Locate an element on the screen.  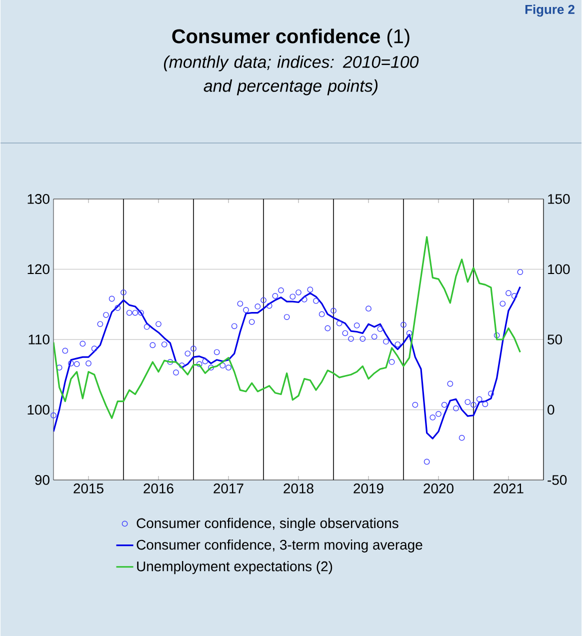
y2-tick-label: 150 is located at coordinates (559, 199).